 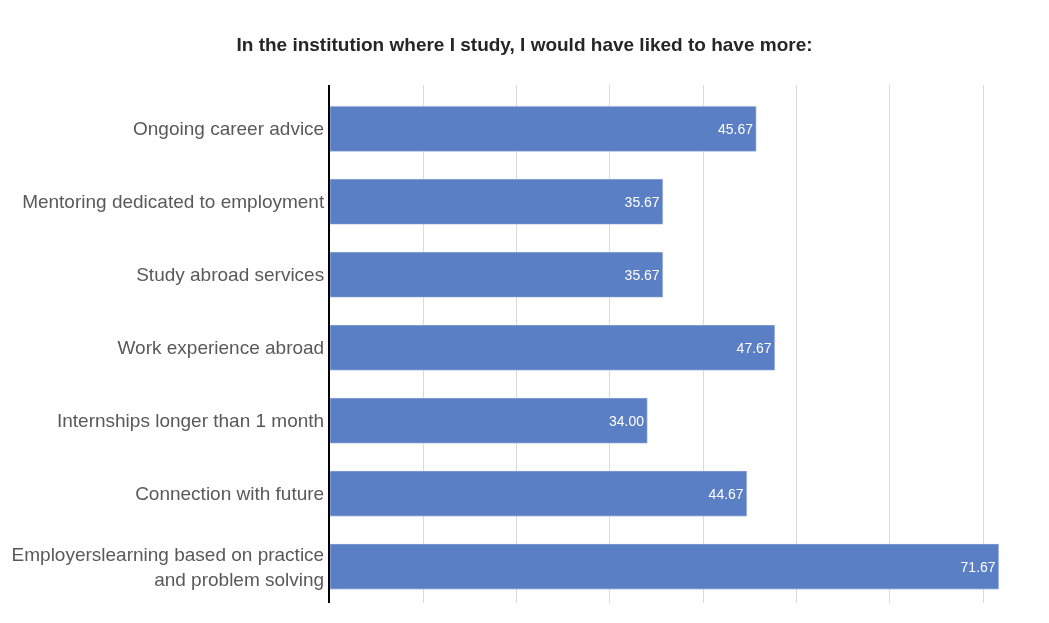 What do you see at coordinates (754, 347) in the screenshot?
I see `data-label: 47.67` at bounding box center [754, 347].